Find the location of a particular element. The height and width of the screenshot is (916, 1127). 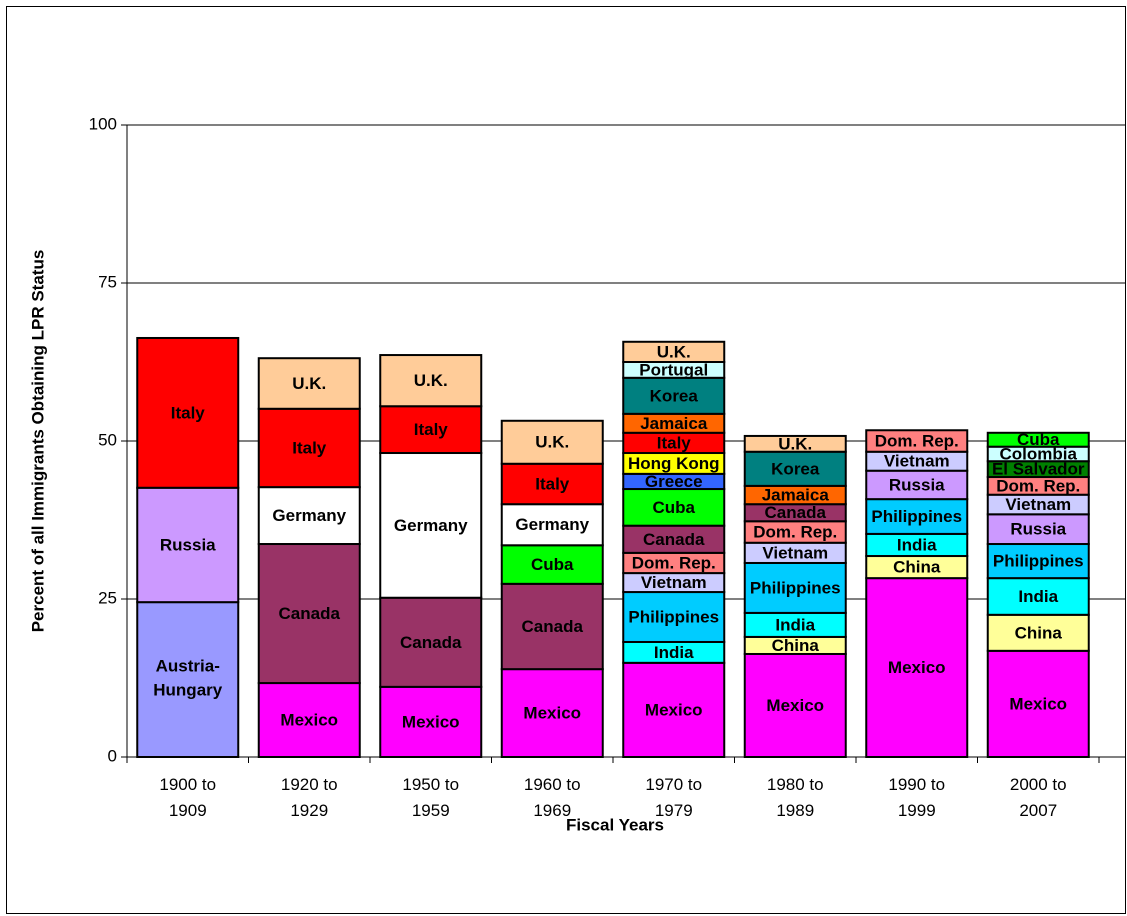

y-tick-label: 50 is located at coordinates (107, 439).